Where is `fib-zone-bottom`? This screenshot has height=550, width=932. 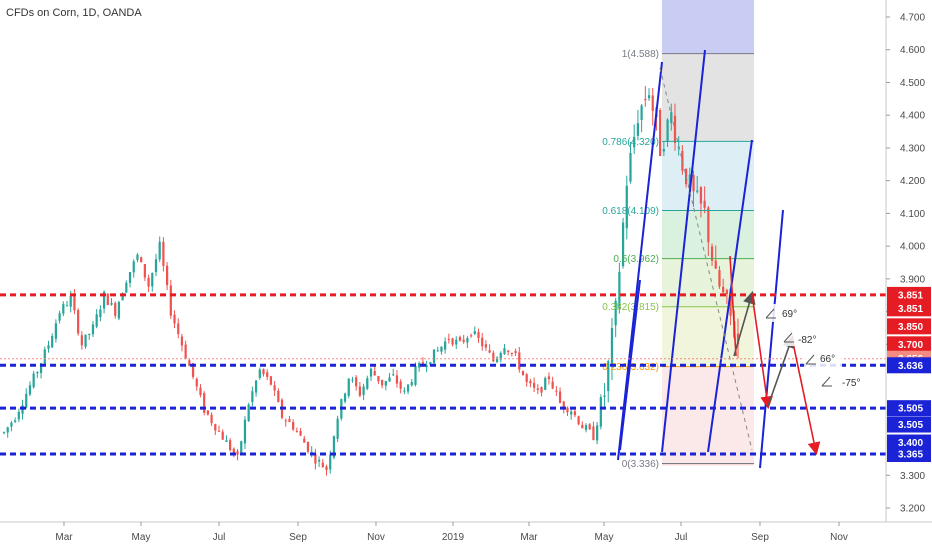 fib-zone-bottom is located at coordinates (708, 464).